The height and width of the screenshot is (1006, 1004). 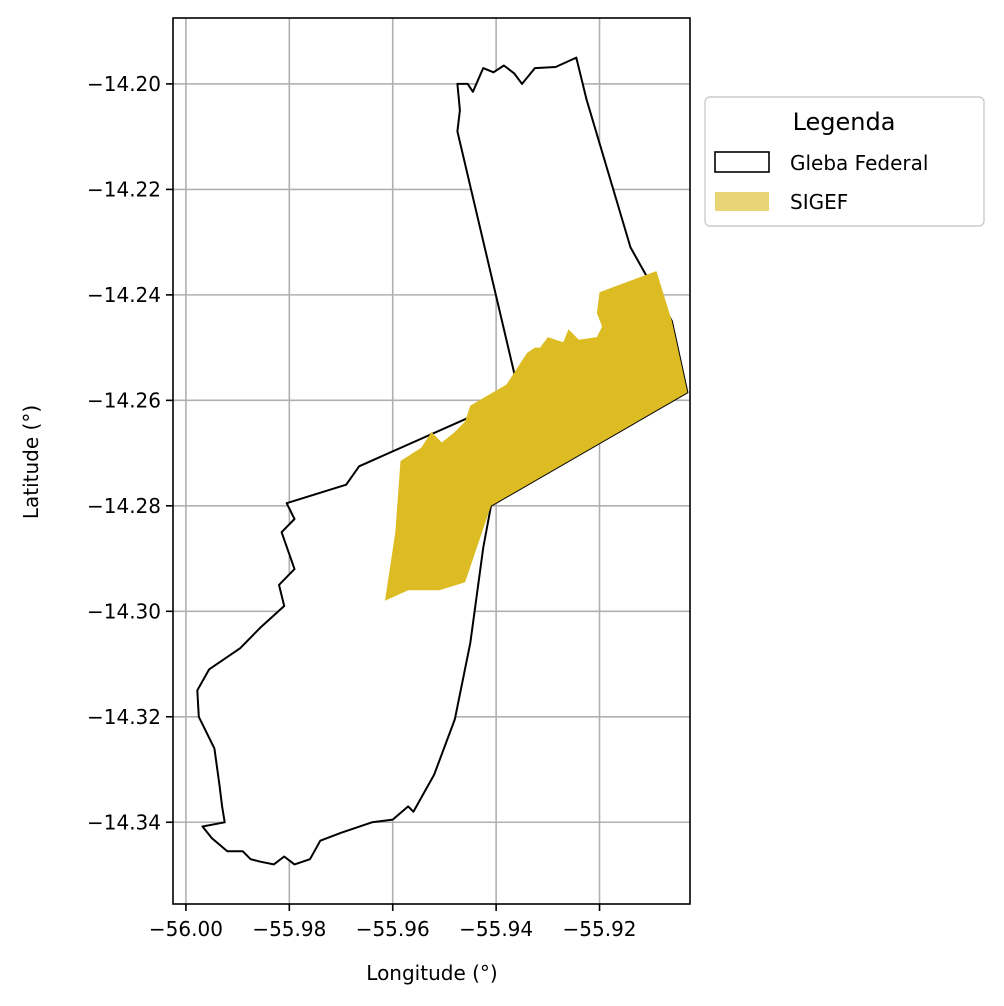 I want to click on x-tick-label: −56.00, so click(x=186, y=929).